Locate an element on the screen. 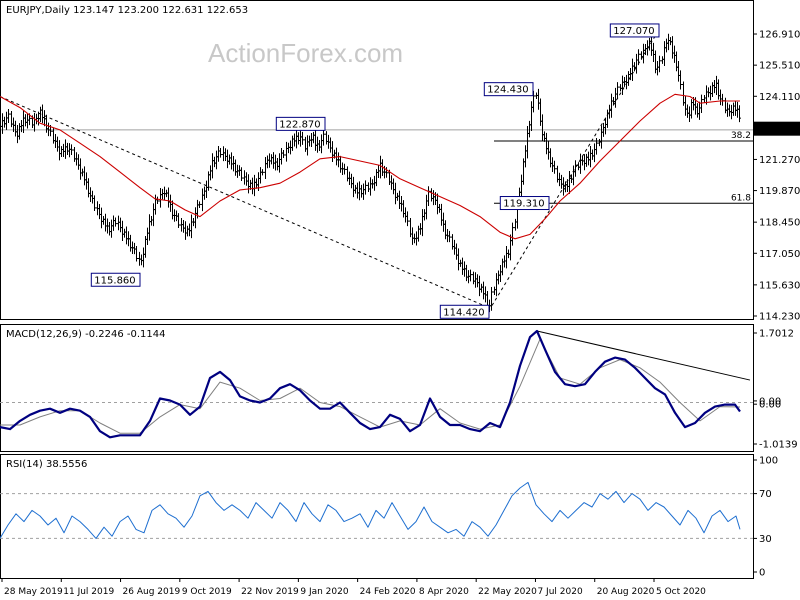  macd-trendline-line is located at coordinates (643, 355).